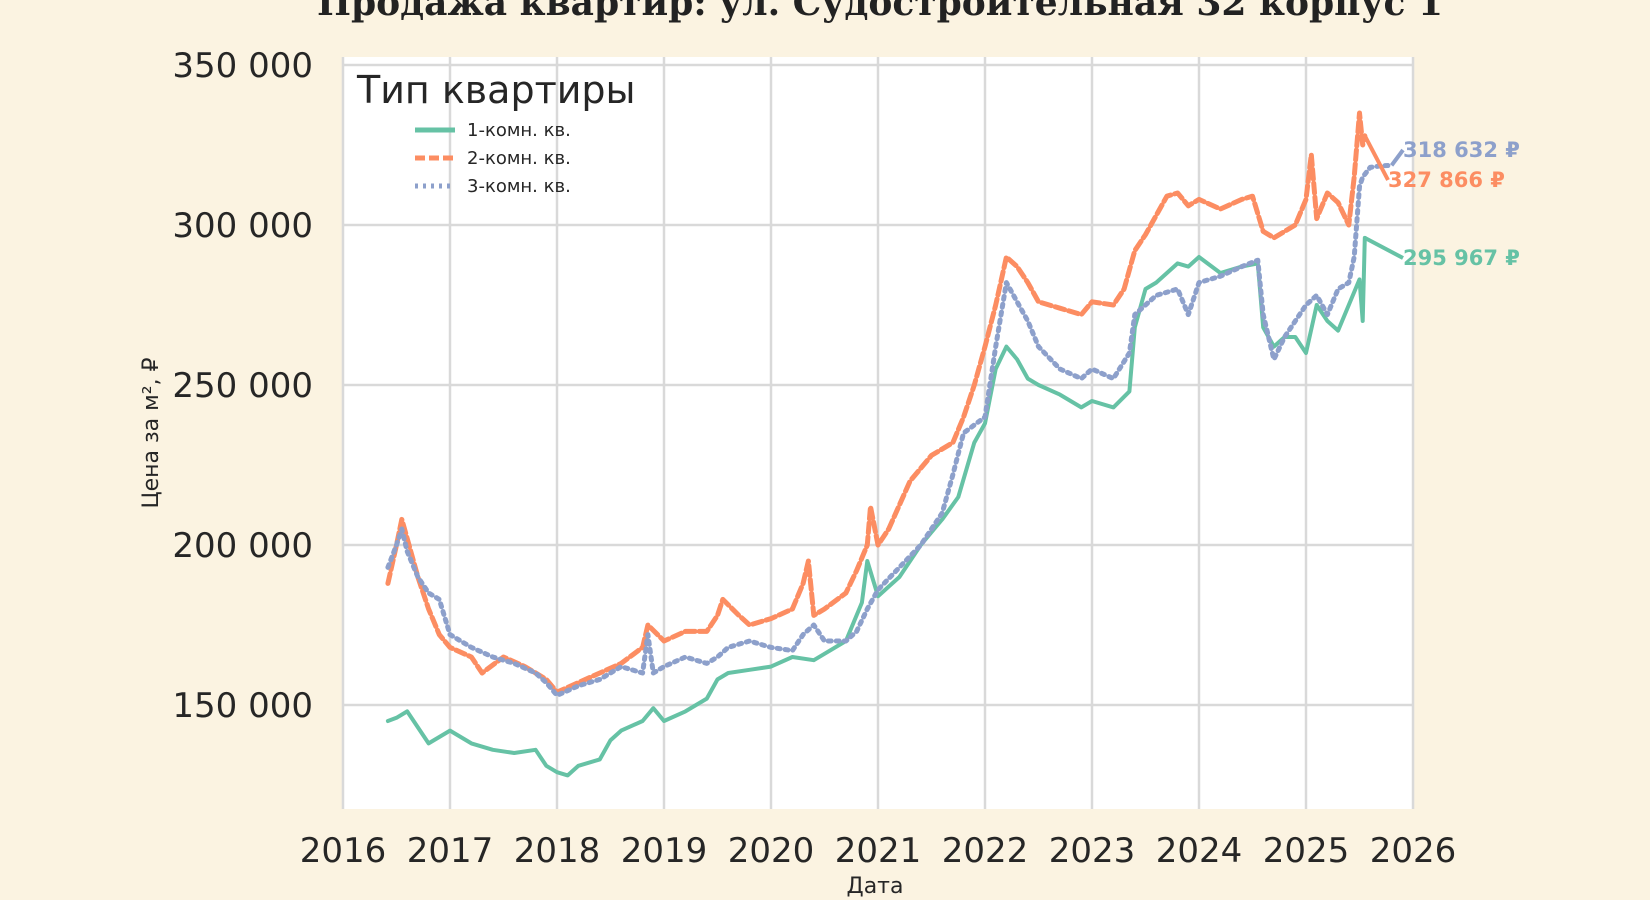 The image size is (1650, 900). What do you see at coordinates (242, 546) in the screenshot?
I see `y-tick-label: 200 000` at bounding box center [242, 546].